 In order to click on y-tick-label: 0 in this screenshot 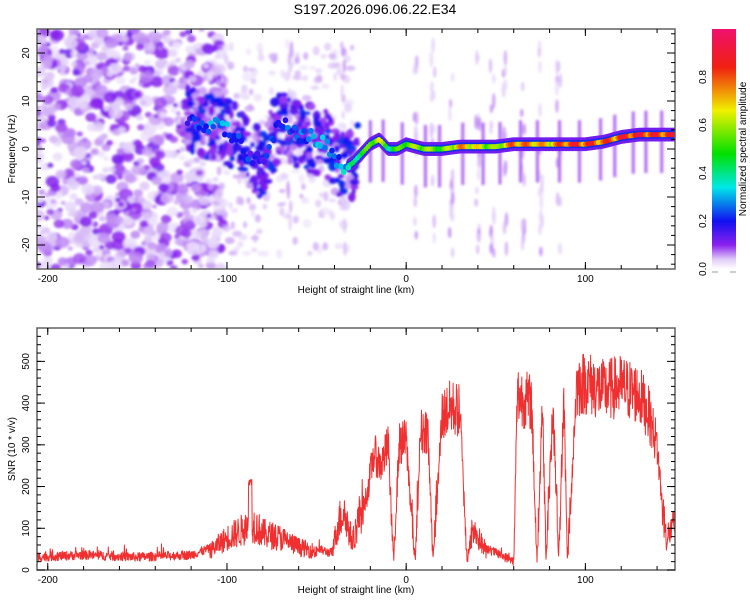, I will do `click(26, 570)`.